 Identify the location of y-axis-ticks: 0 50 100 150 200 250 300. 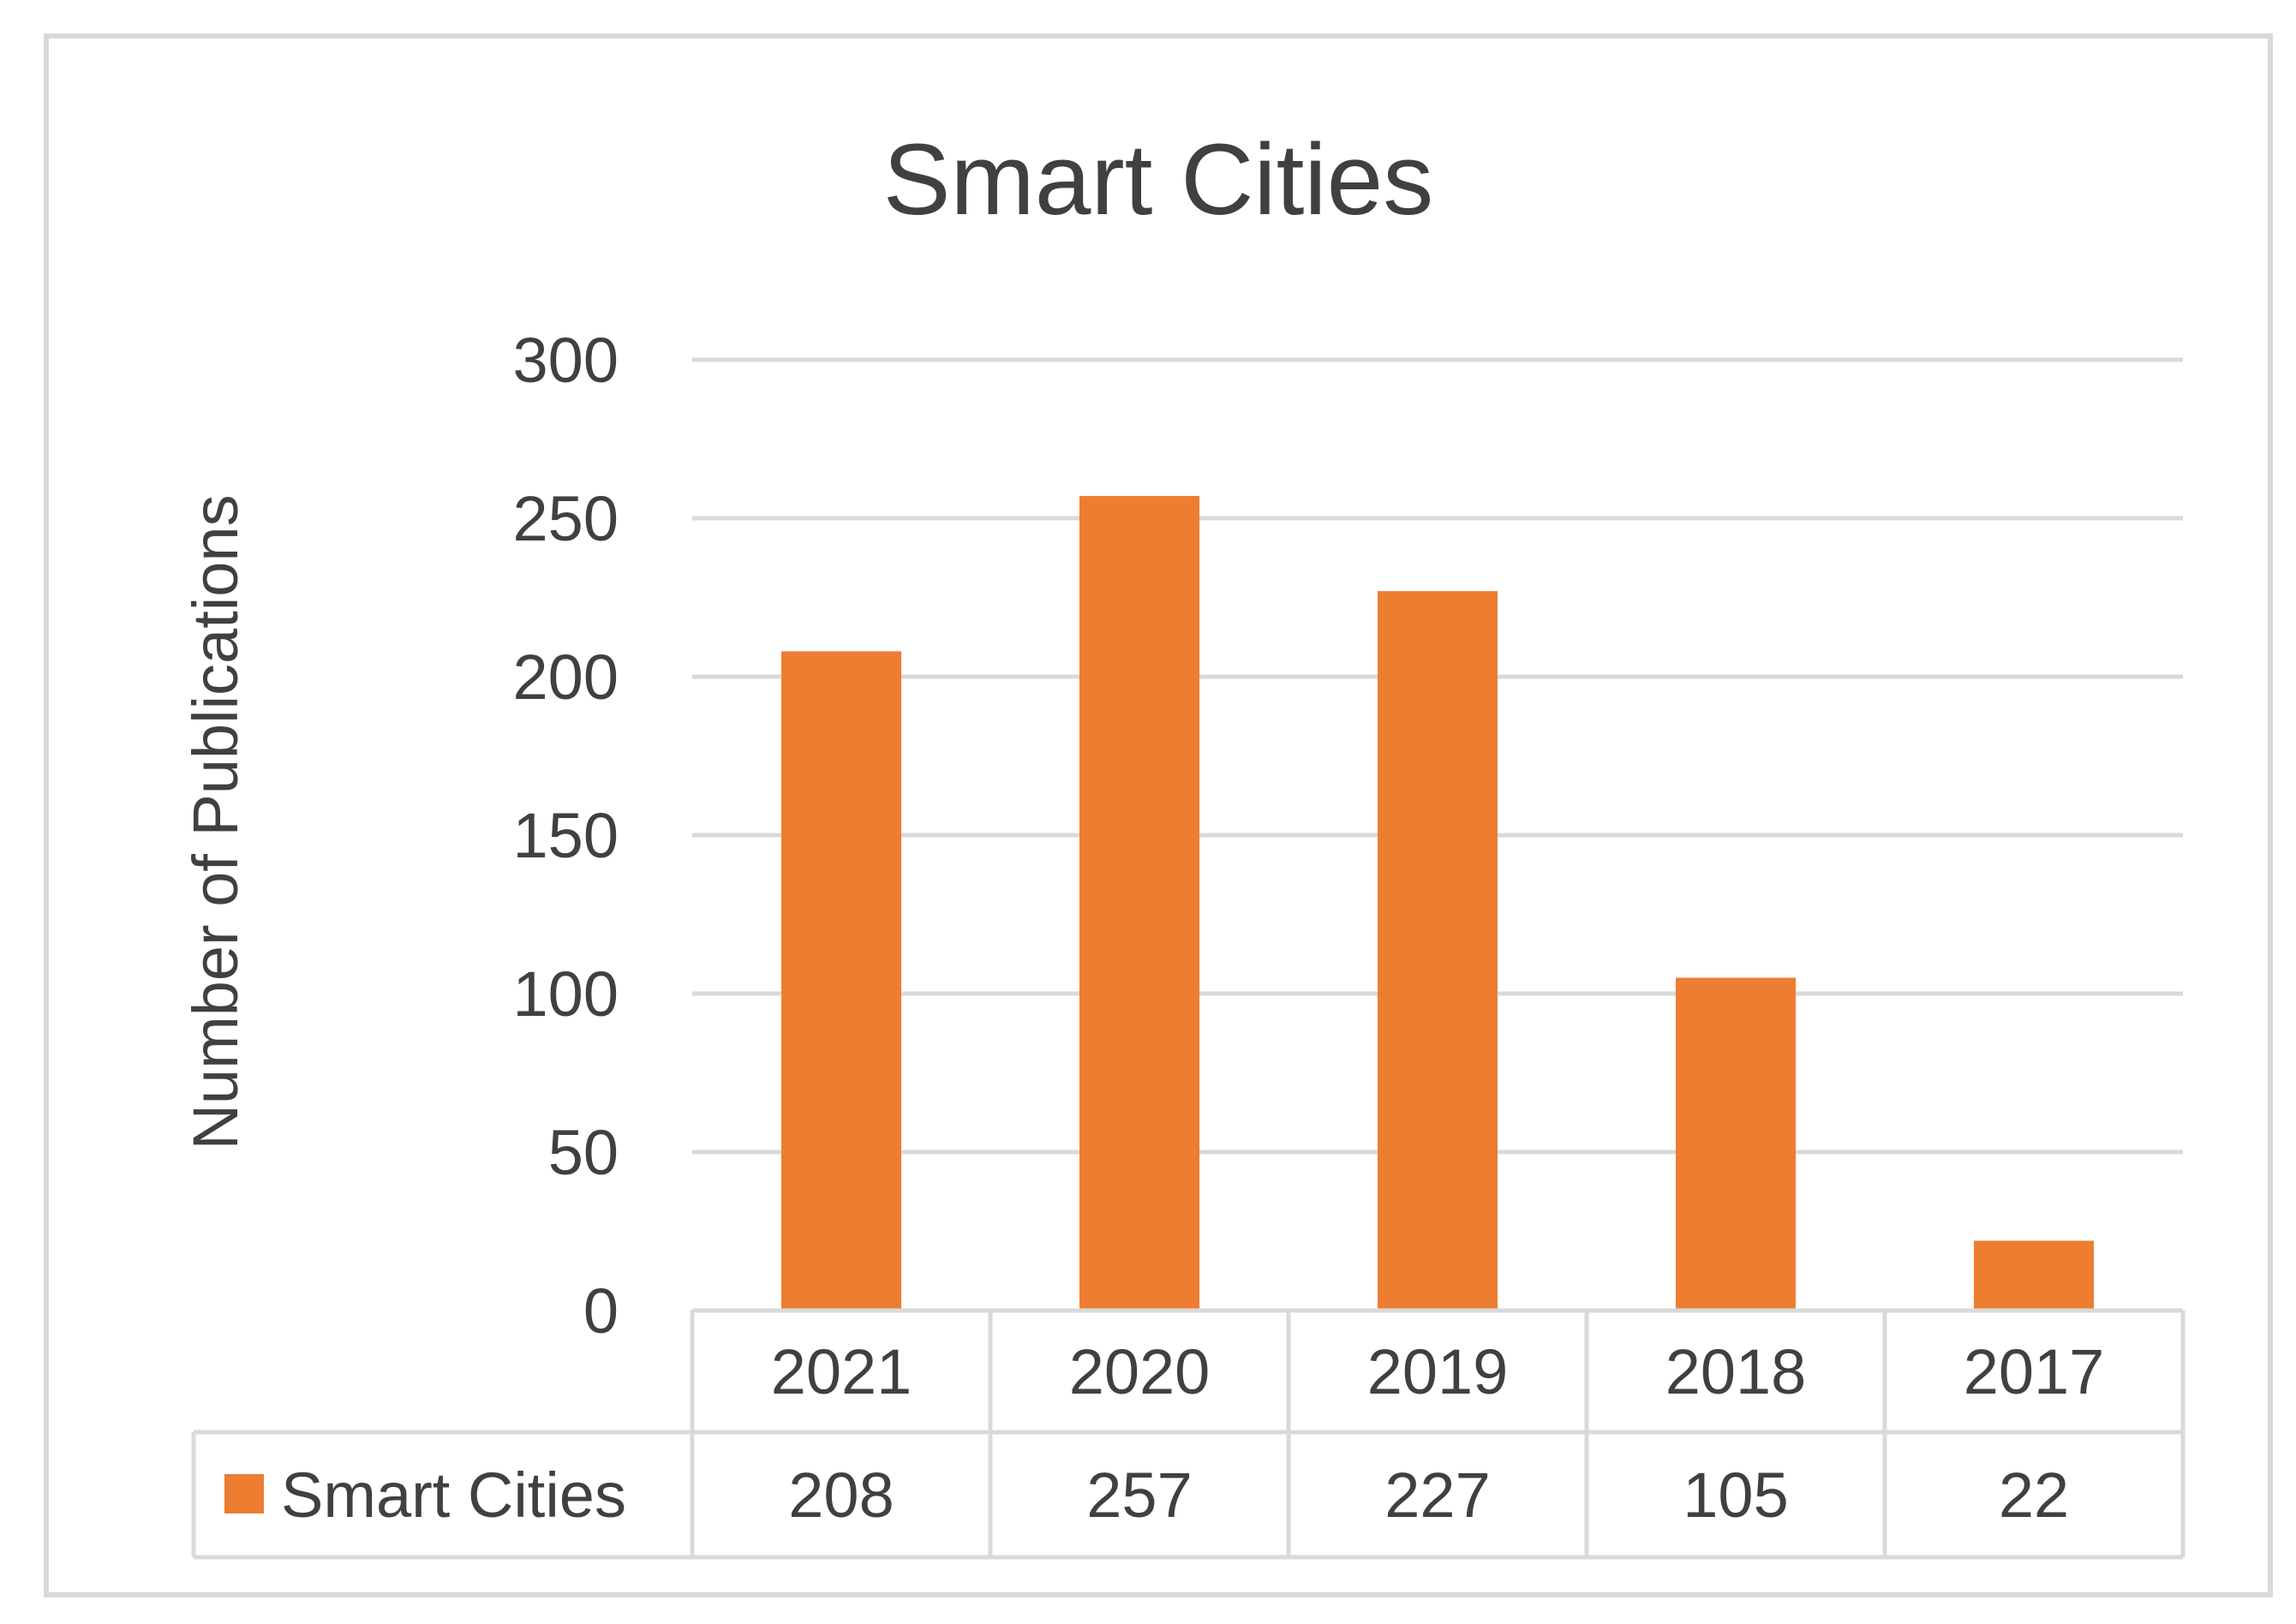
(566, 835).